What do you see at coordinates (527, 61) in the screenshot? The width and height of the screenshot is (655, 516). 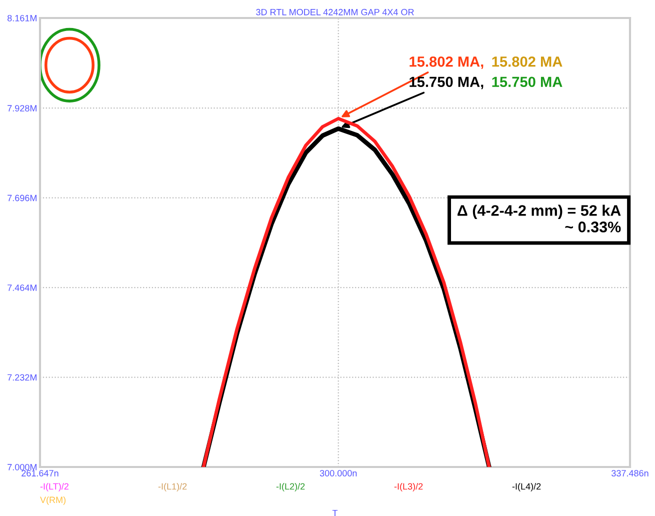 I see `annotation: 15.802 MA` at bounding box center [527, 61].